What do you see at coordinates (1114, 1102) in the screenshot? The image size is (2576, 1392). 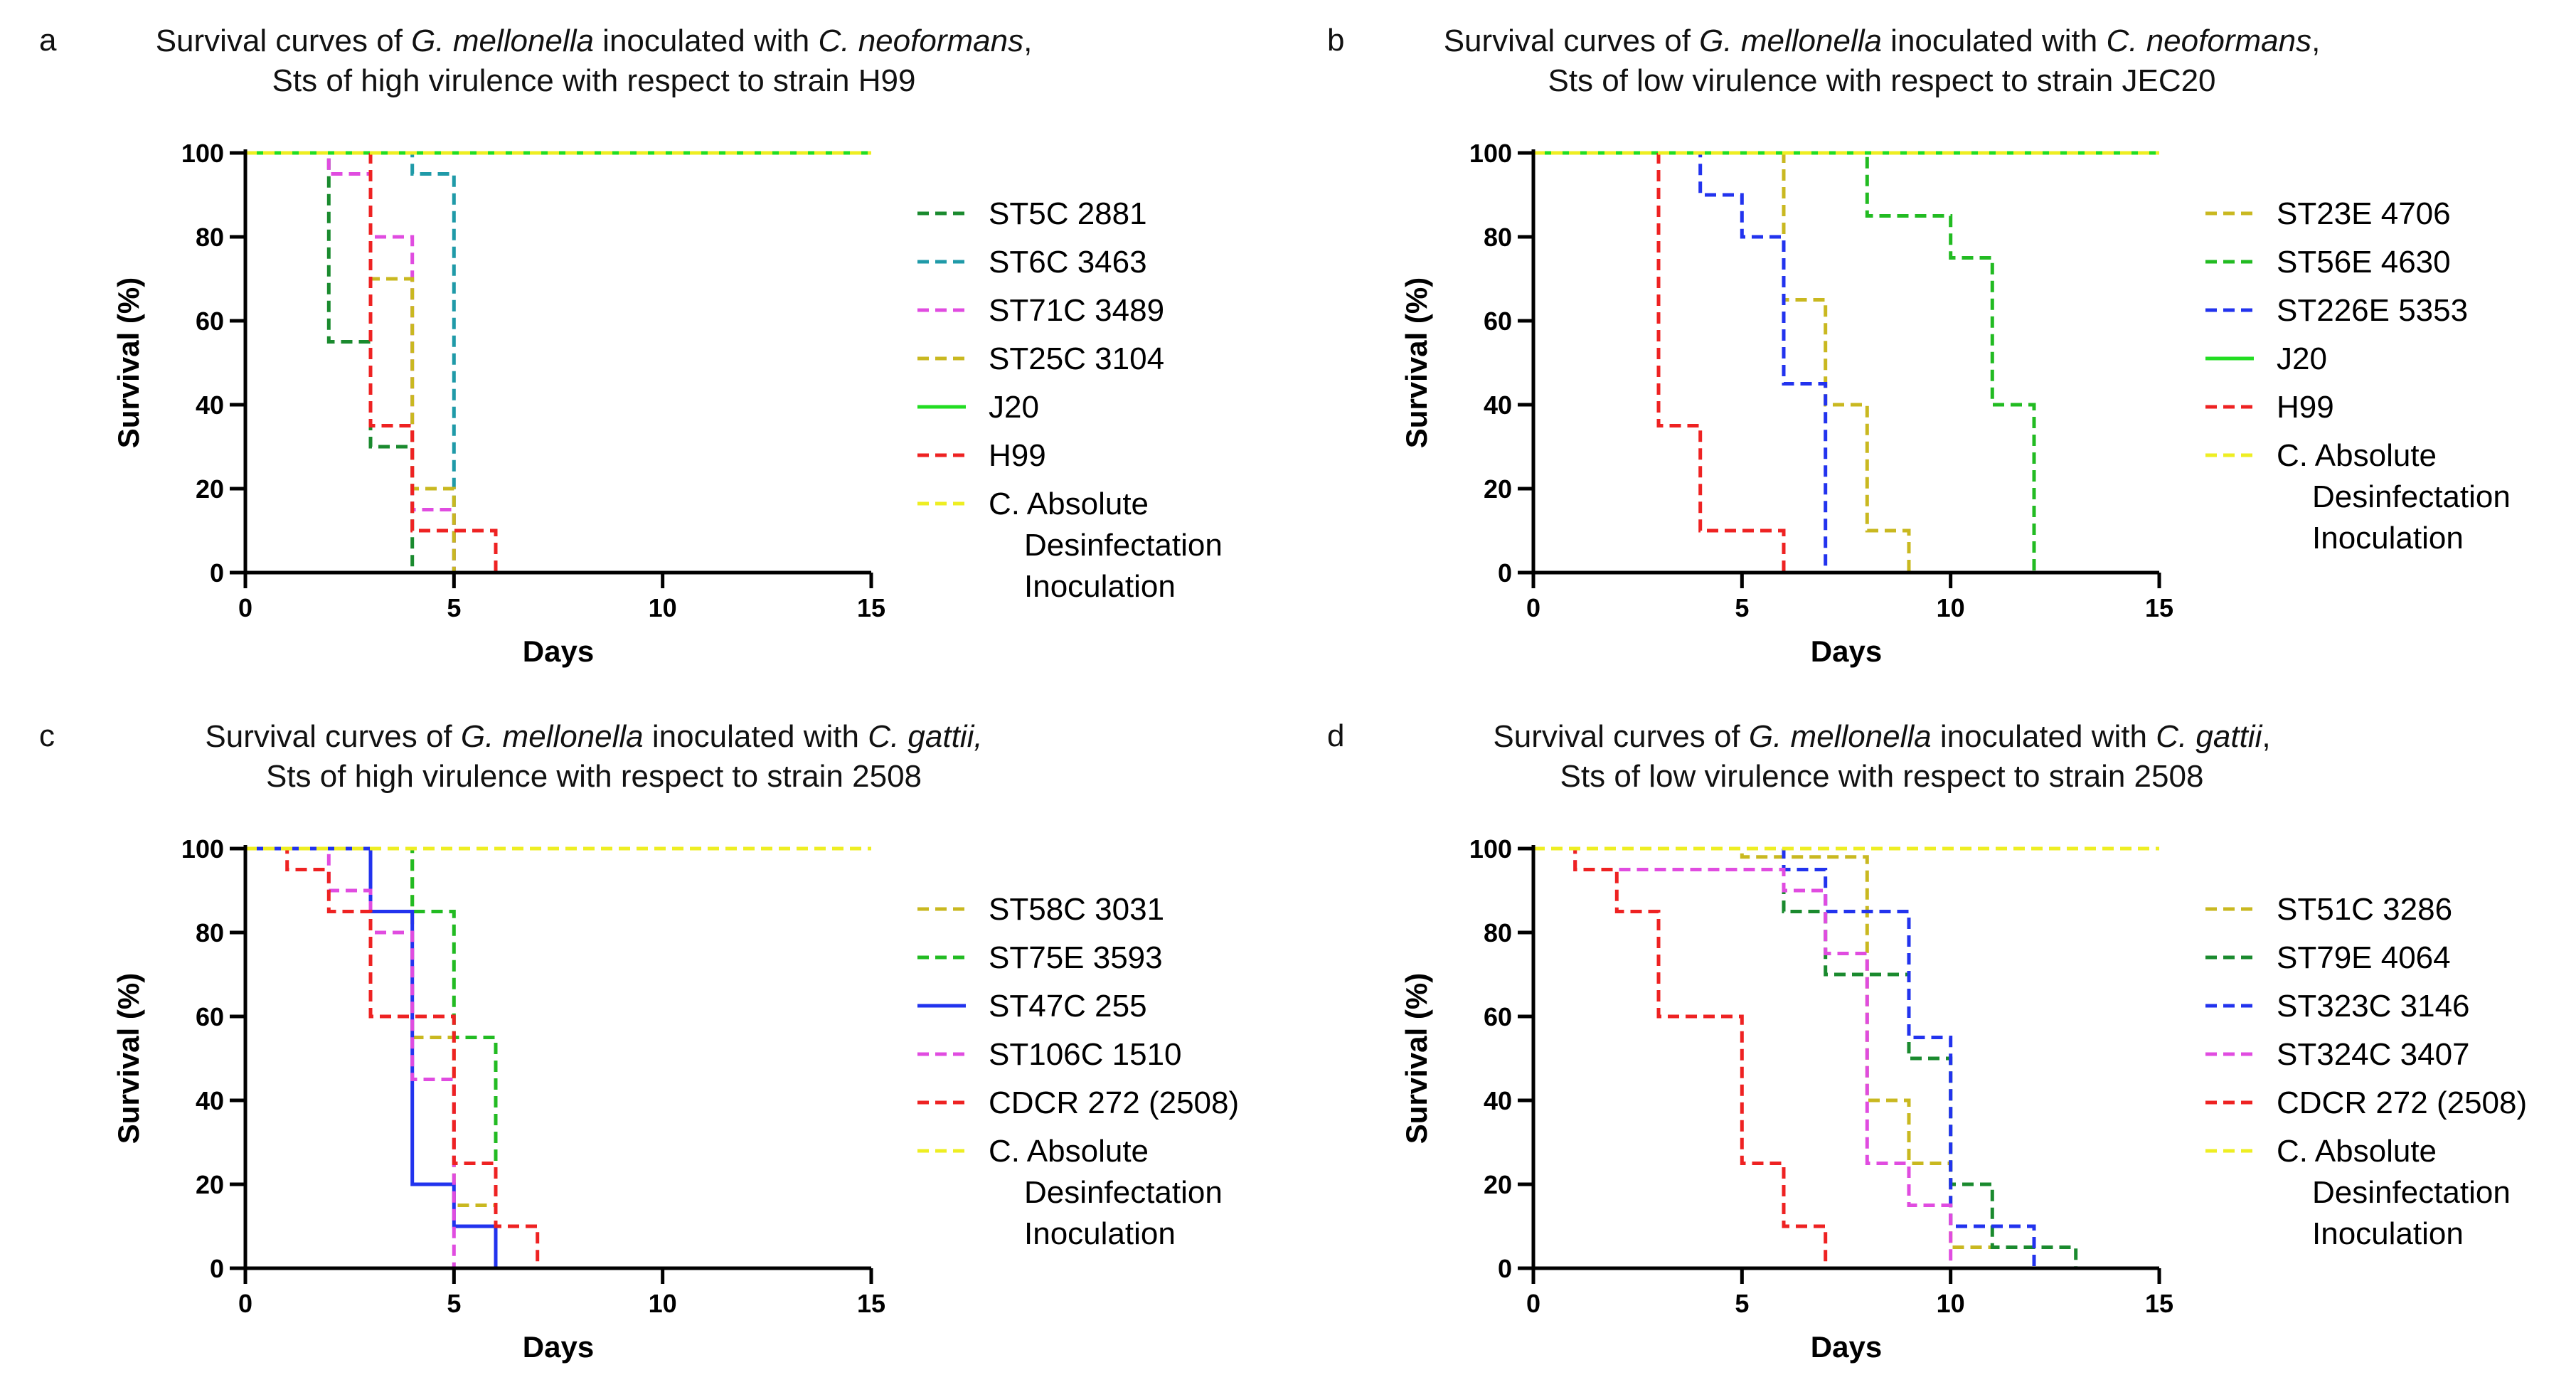 I see `legend-label: CDCR 272 (2508)` at bounding box center [1114, 1102].